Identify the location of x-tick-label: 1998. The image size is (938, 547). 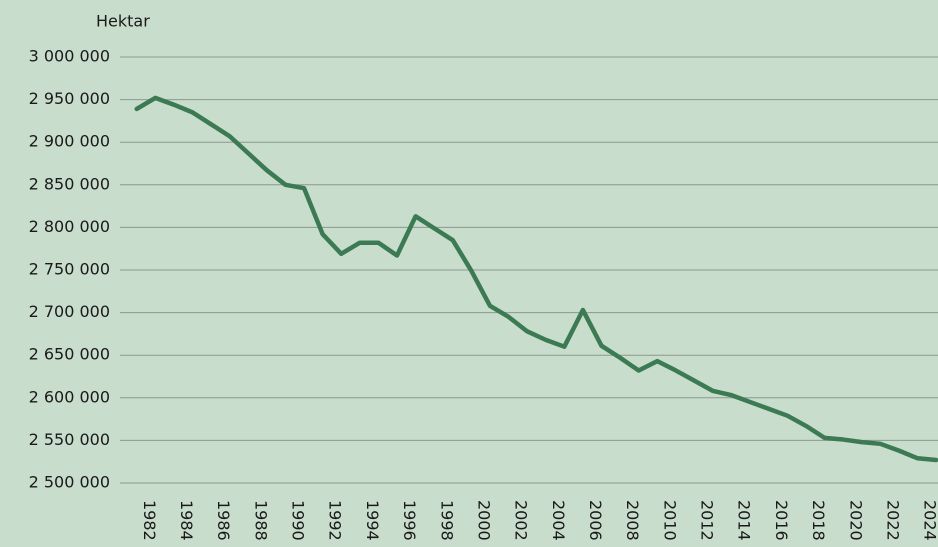
(446, 520).